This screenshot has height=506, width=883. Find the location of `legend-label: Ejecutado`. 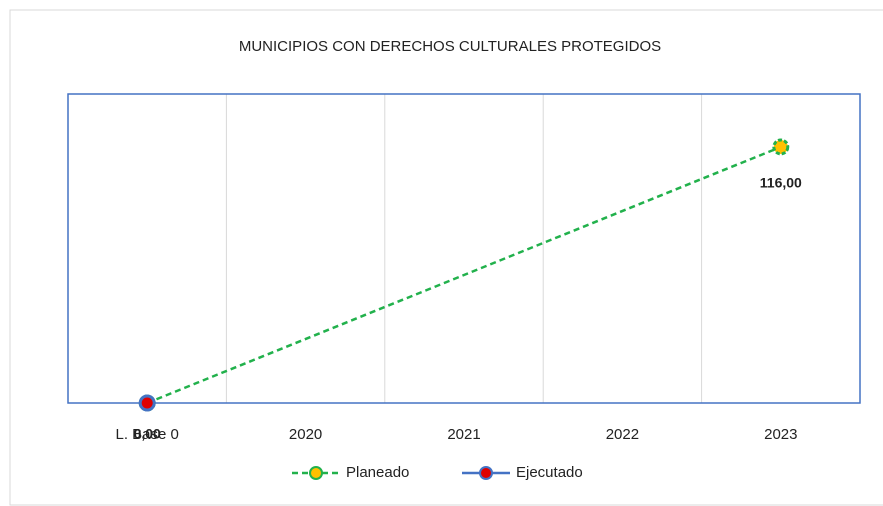

legend-label: Ejecutado is located at coordinates (549, 472).